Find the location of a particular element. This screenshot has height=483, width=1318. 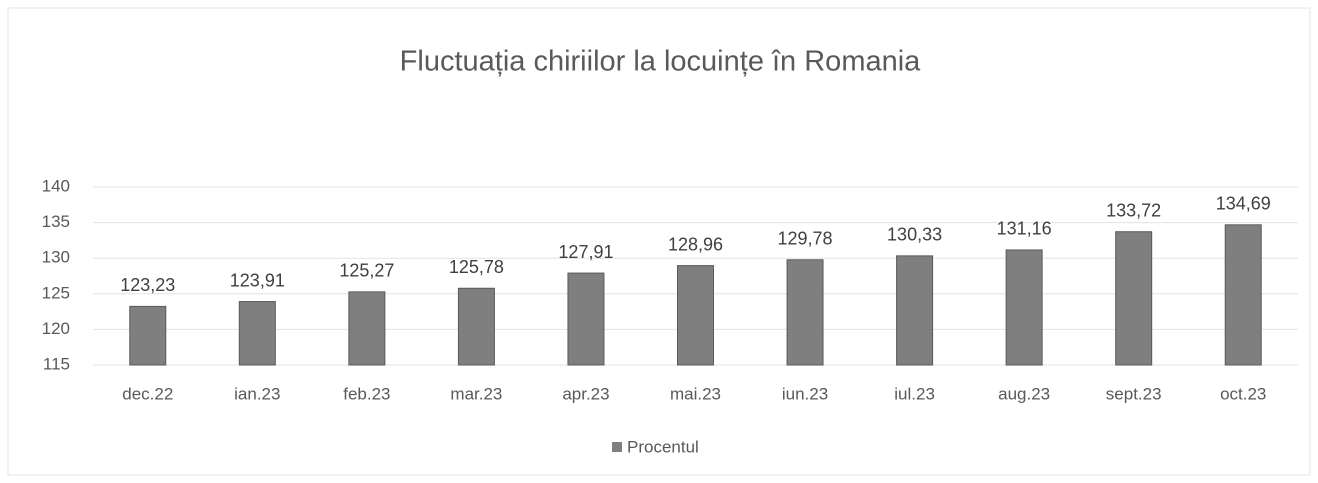

x-tick-label: ian.23 is located at coordinates (257, 393).